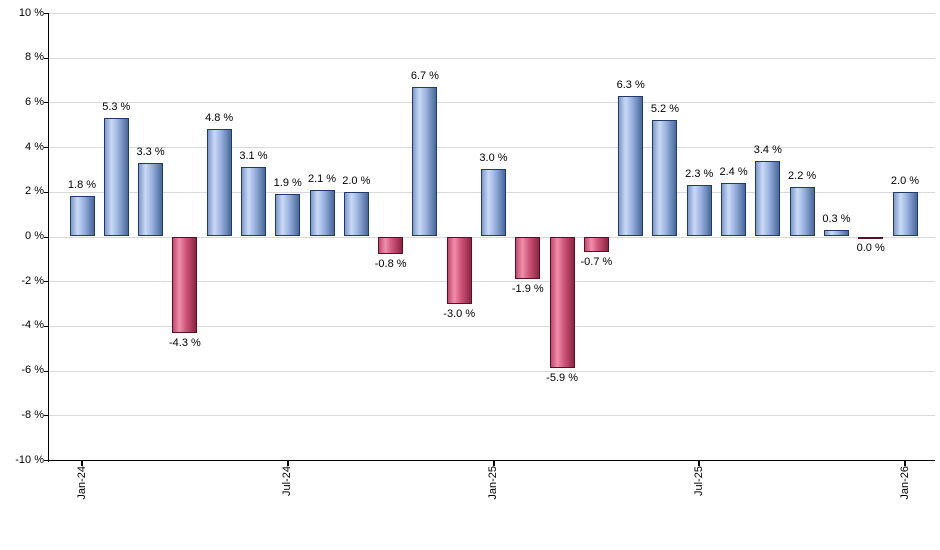 The width and height of the screenshot is (940, 550). Describe the element at coordinates (287, 481) in the screenshot. I see `x-axis-tick-label: Jul-24` at that location.